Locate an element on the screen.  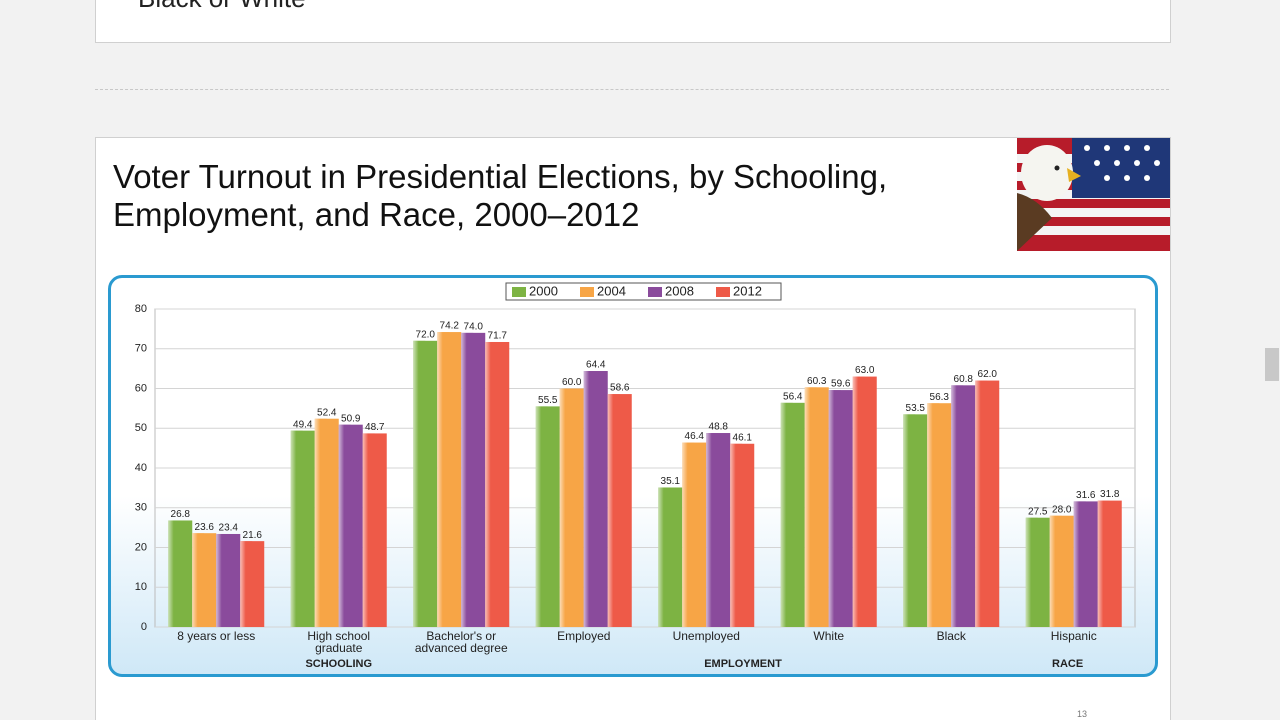
legend-label: 2004 is located at coordinates (611, 290).